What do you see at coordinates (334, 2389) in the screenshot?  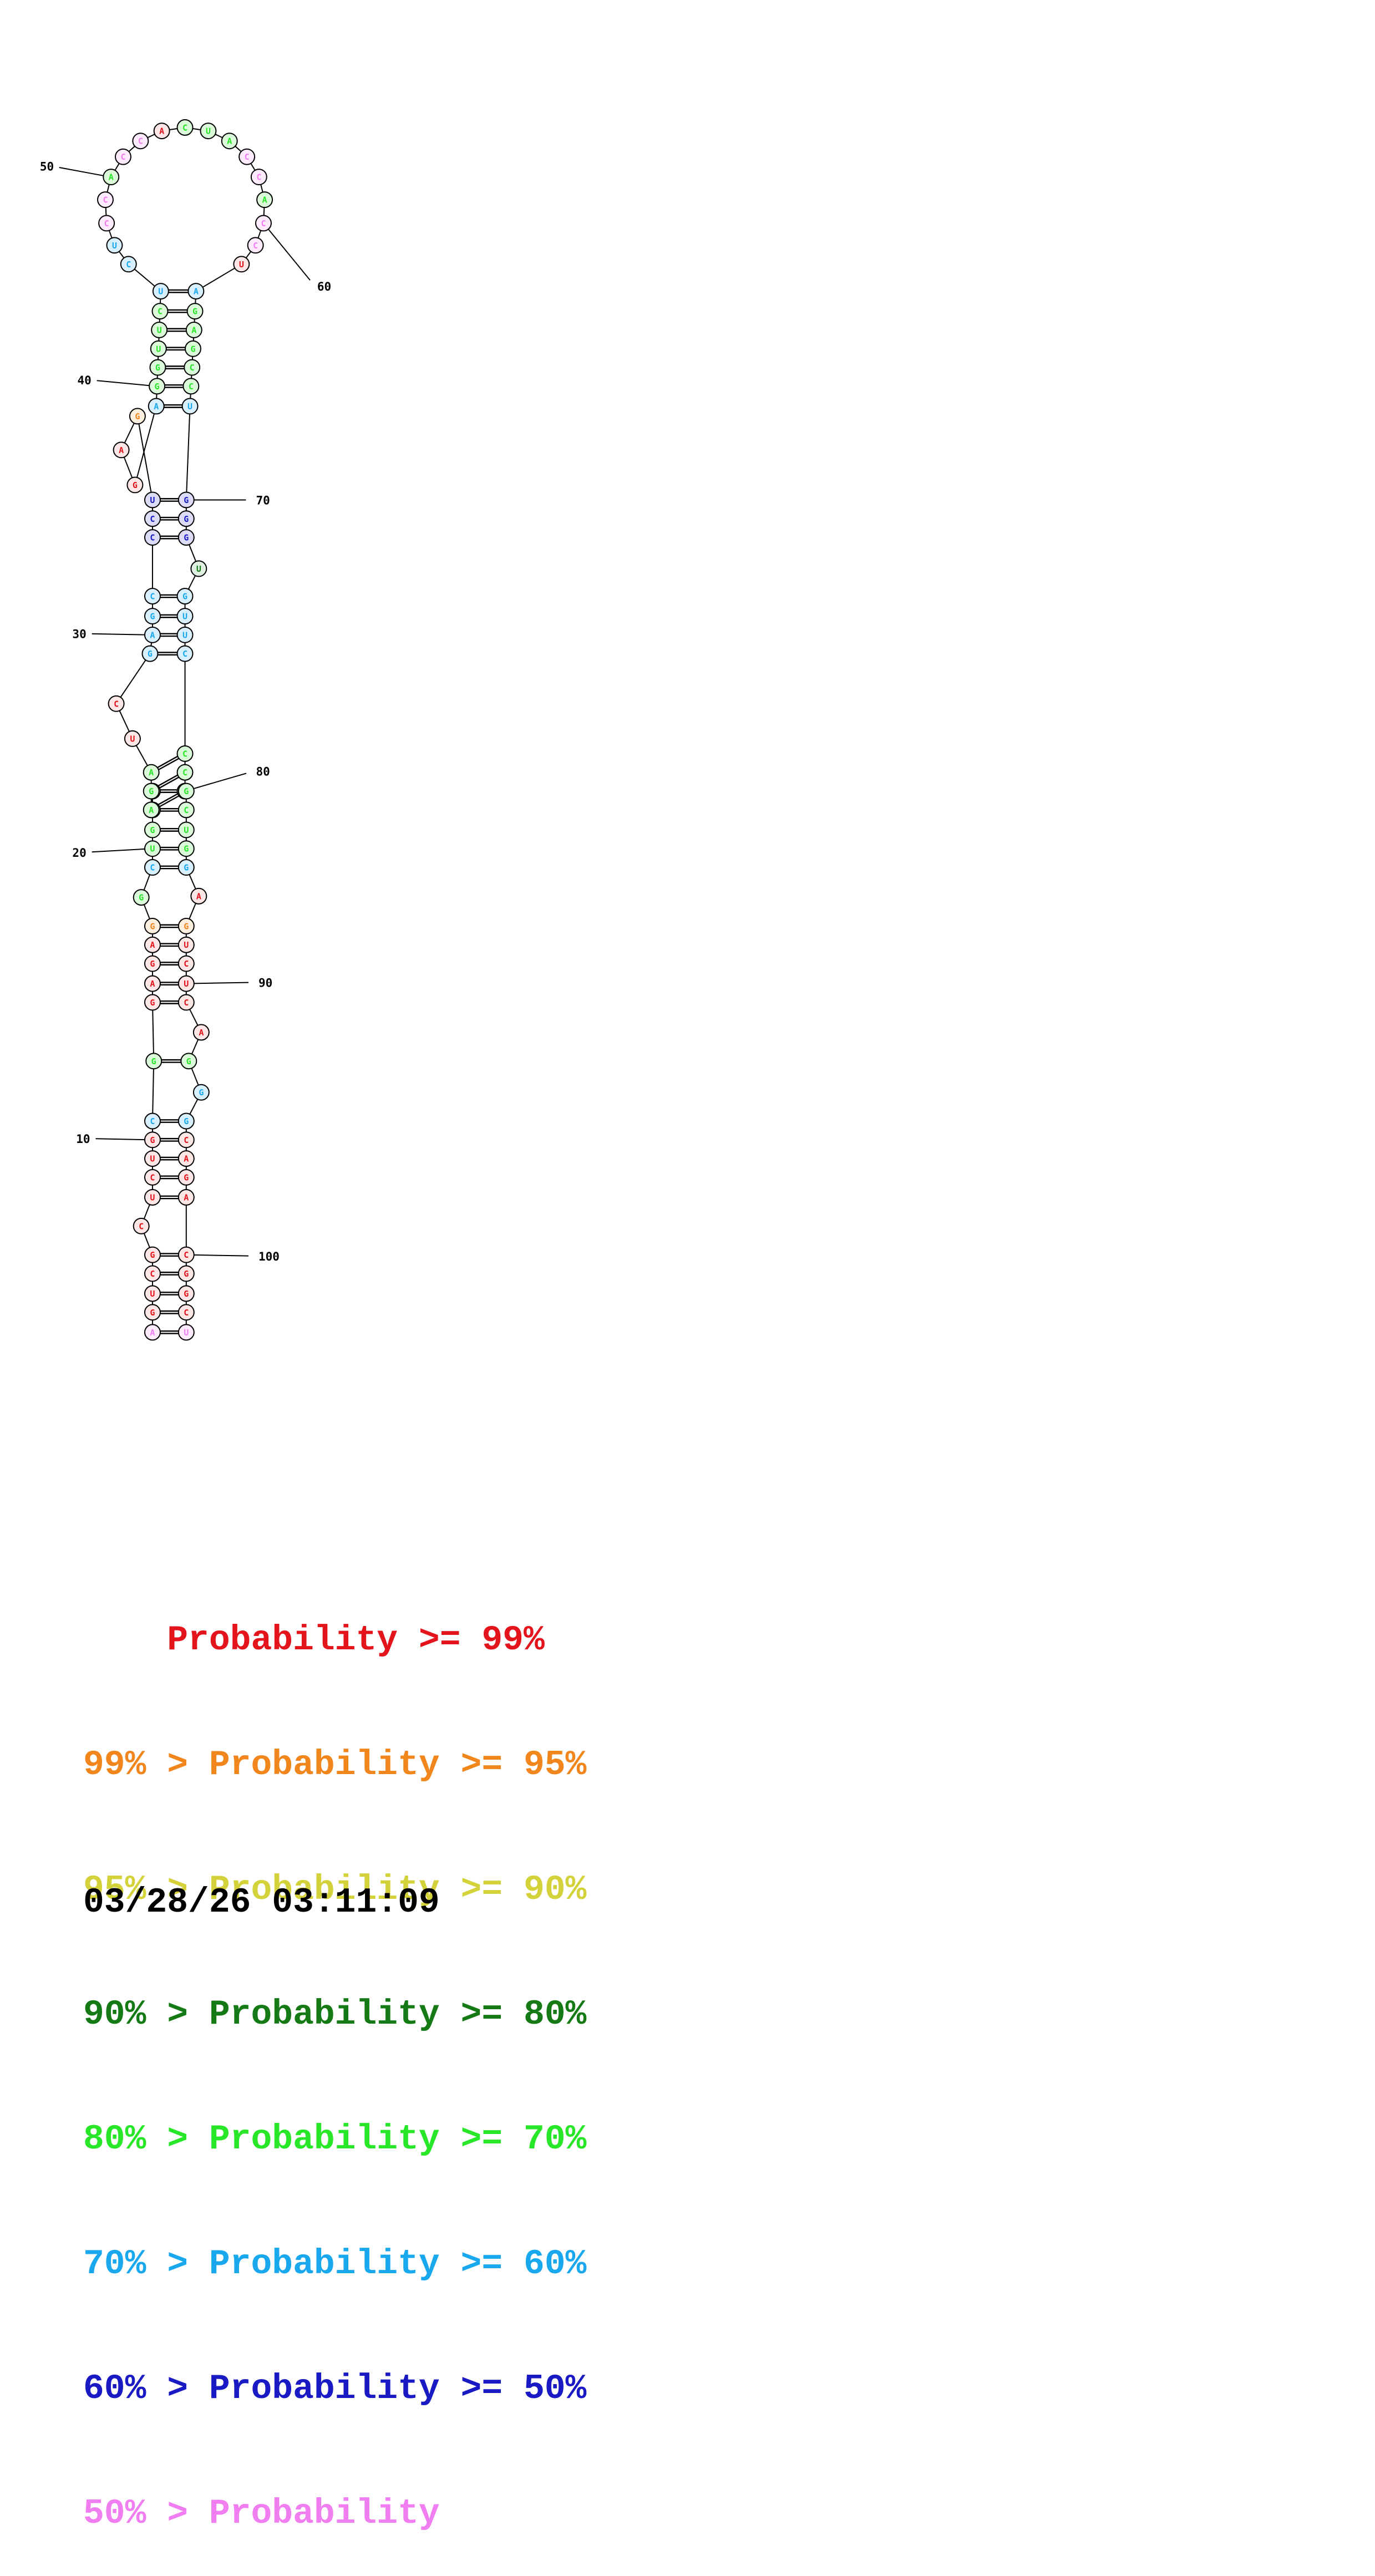 I see `legend-row: 60% > Probability >= 50%` at bounding box center [334, 2389].